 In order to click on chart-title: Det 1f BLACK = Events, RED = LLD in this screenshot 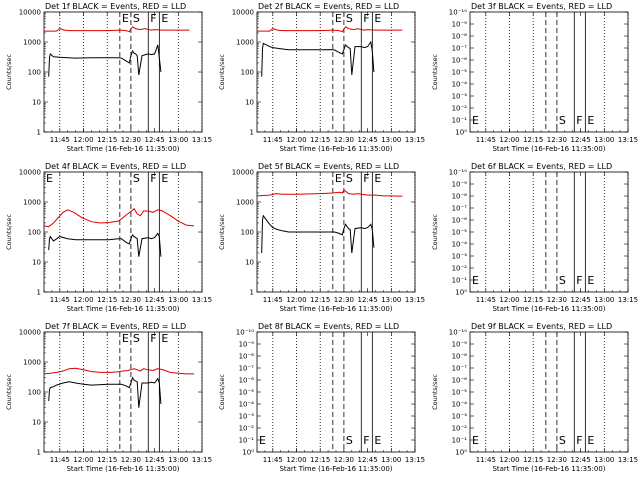, I will do `click(115, 6)`.